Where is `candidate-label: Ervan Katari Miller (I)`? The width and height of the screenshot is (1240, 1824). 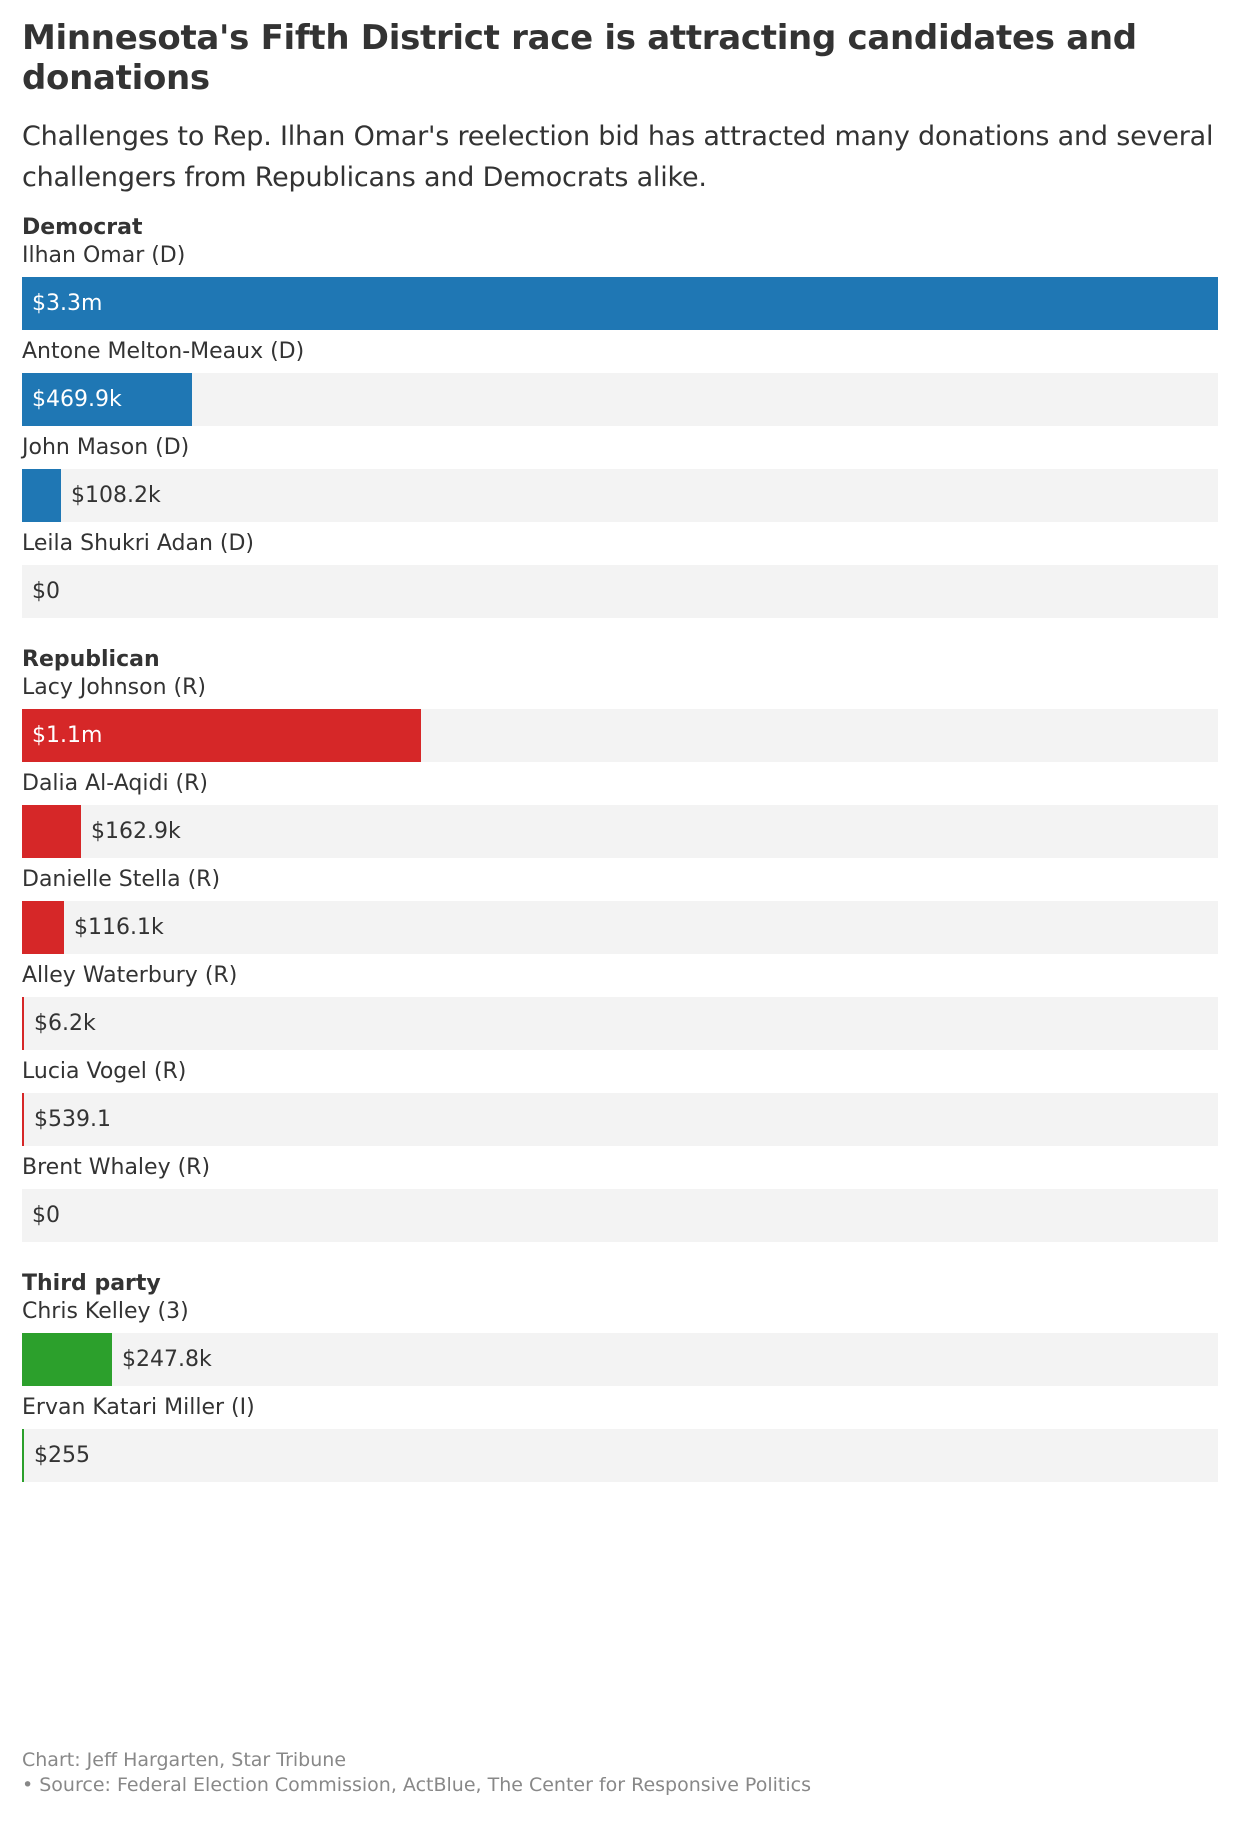
candidate-label: Ervan Katari Miller (I) is located at coordinates (138, 1407).